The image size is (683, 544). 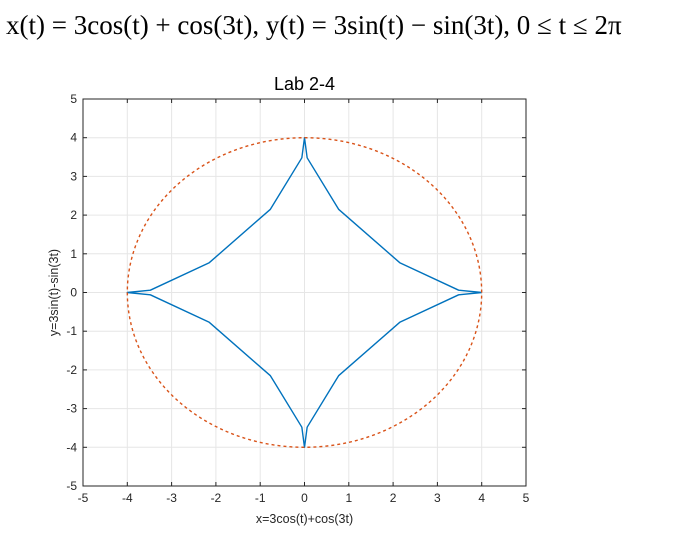 What do you see at coordinates (73, 293) in the screenshot?
I see `y-tick-label: 0` at bounding box center [73, 293].